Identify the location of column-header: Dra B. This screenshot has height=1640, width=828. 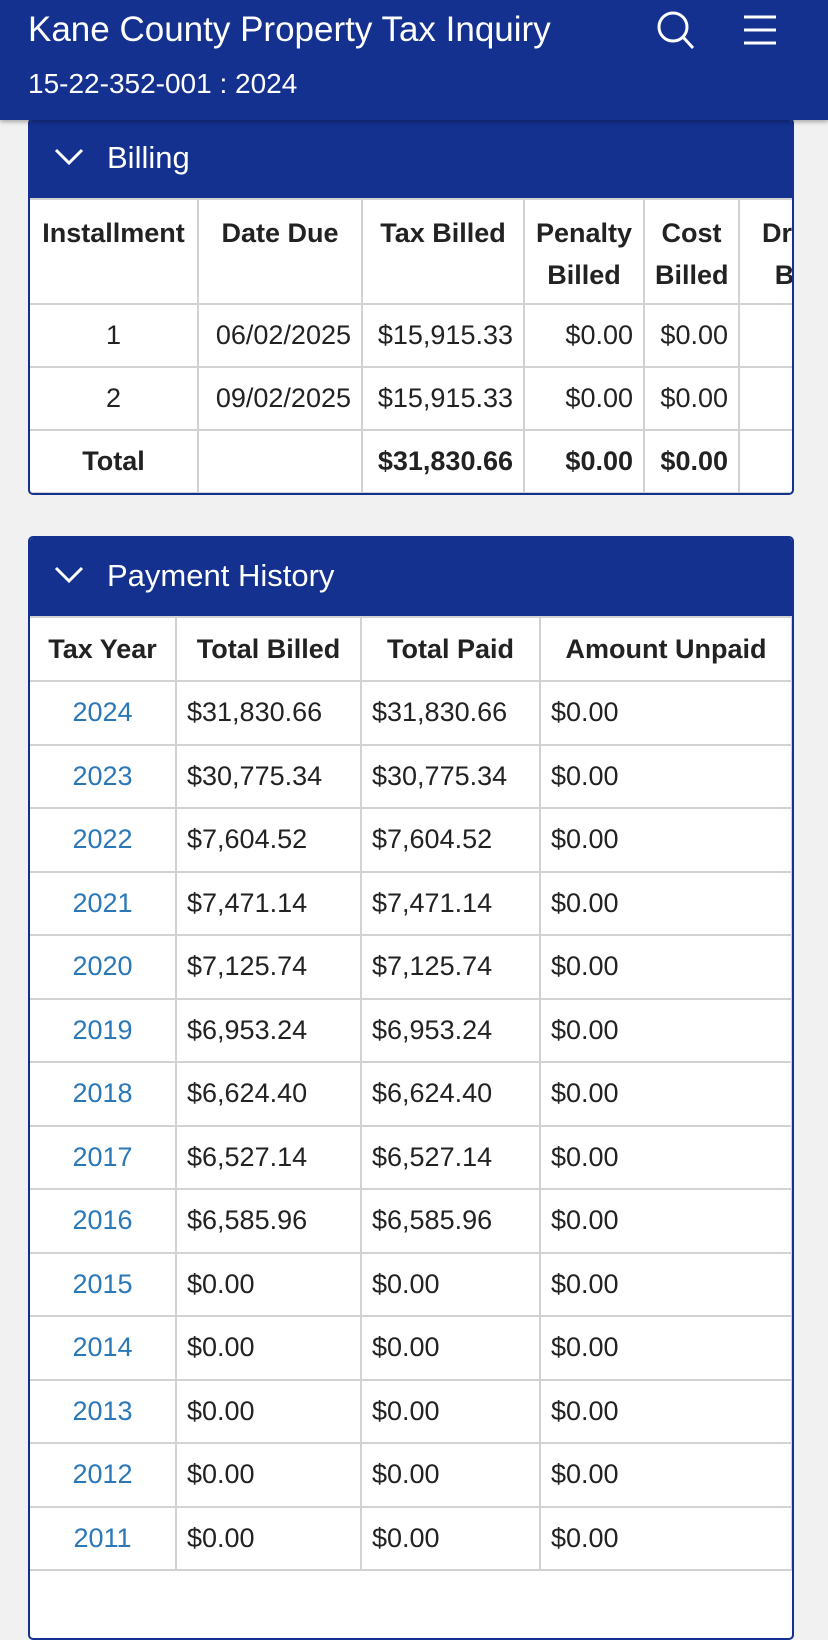
(765, 251).